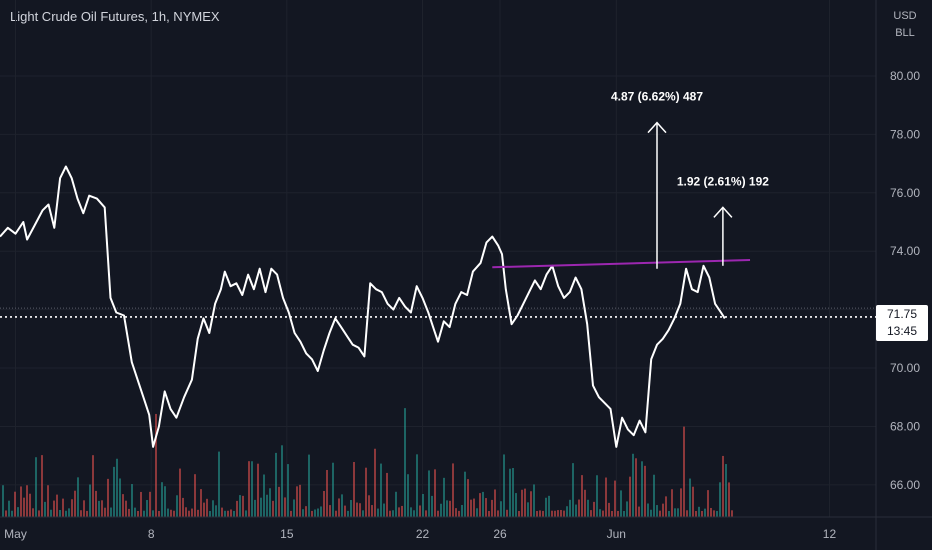  Describe the element at coordinates (657, 97) in the screenshot. I see `measure-label: 4.87 (6.62%) 487` at that location.